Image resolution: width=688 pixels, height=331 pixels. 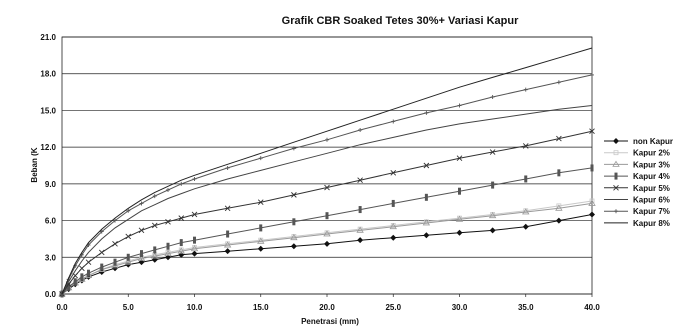 I want to click on legend-item: Kapur 7%, so click(x=637, y=211).